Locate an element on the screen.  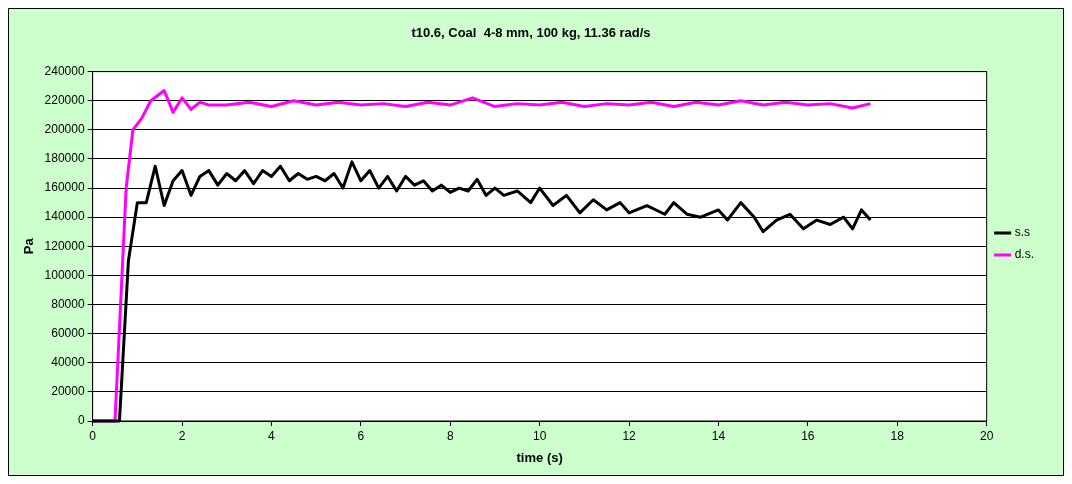
y-tick-label: 240000 is located at coordinates (64, 70).